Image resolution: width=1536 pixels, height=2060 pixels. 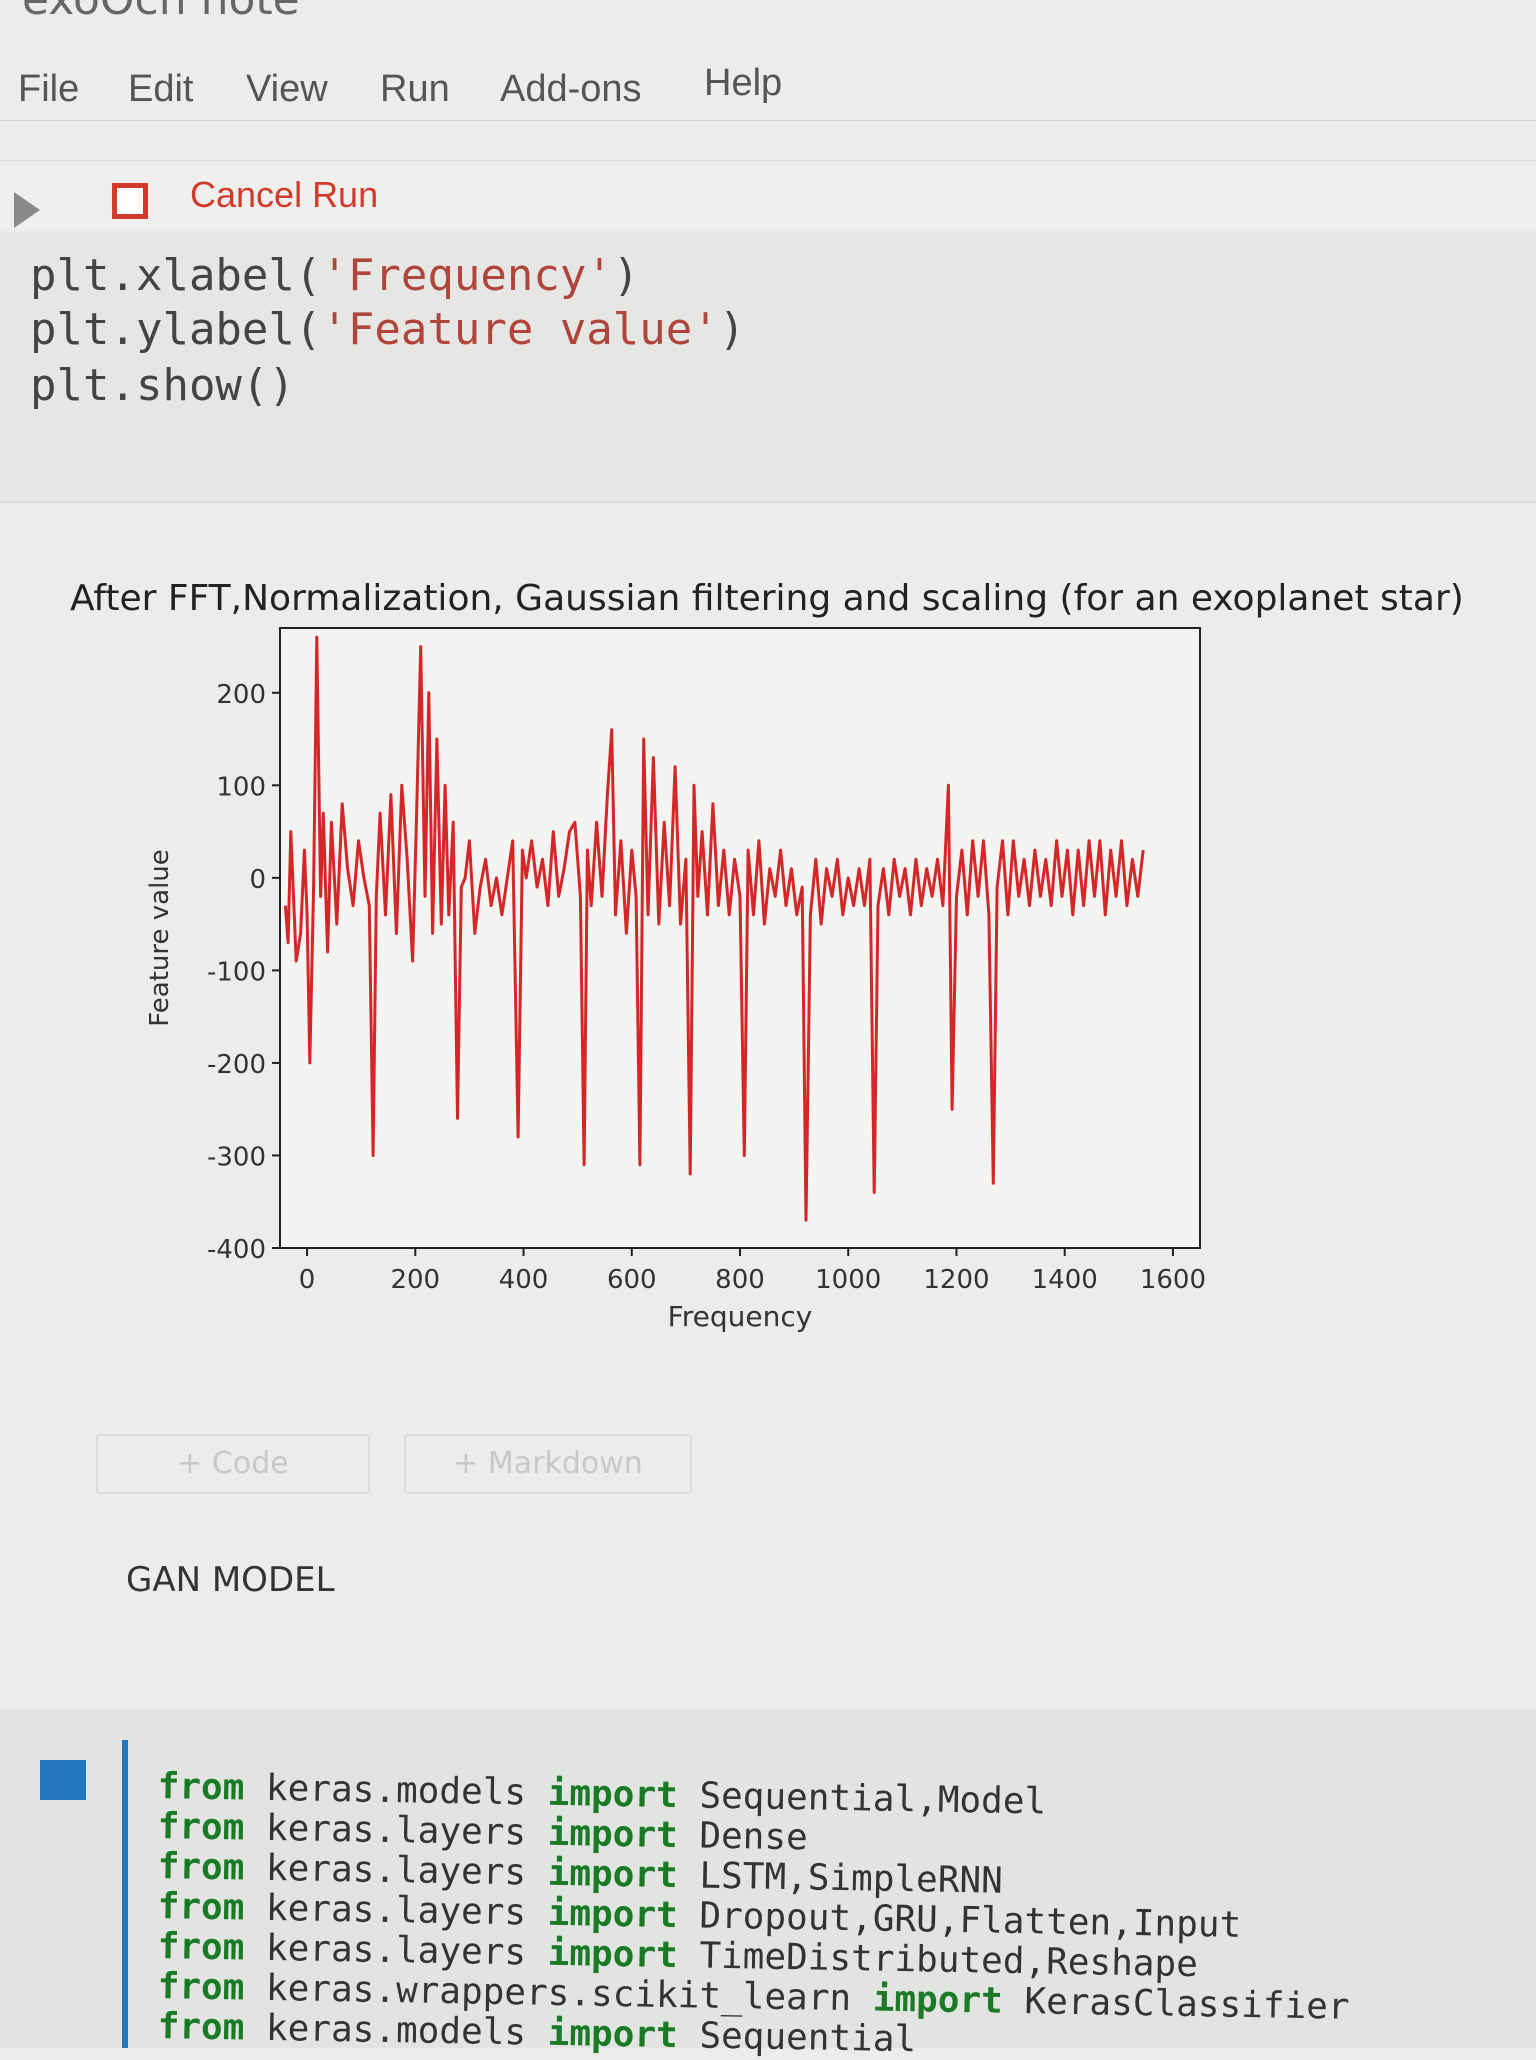 I want to click on y-tick-label: -400, so click(x=236, y=1250).